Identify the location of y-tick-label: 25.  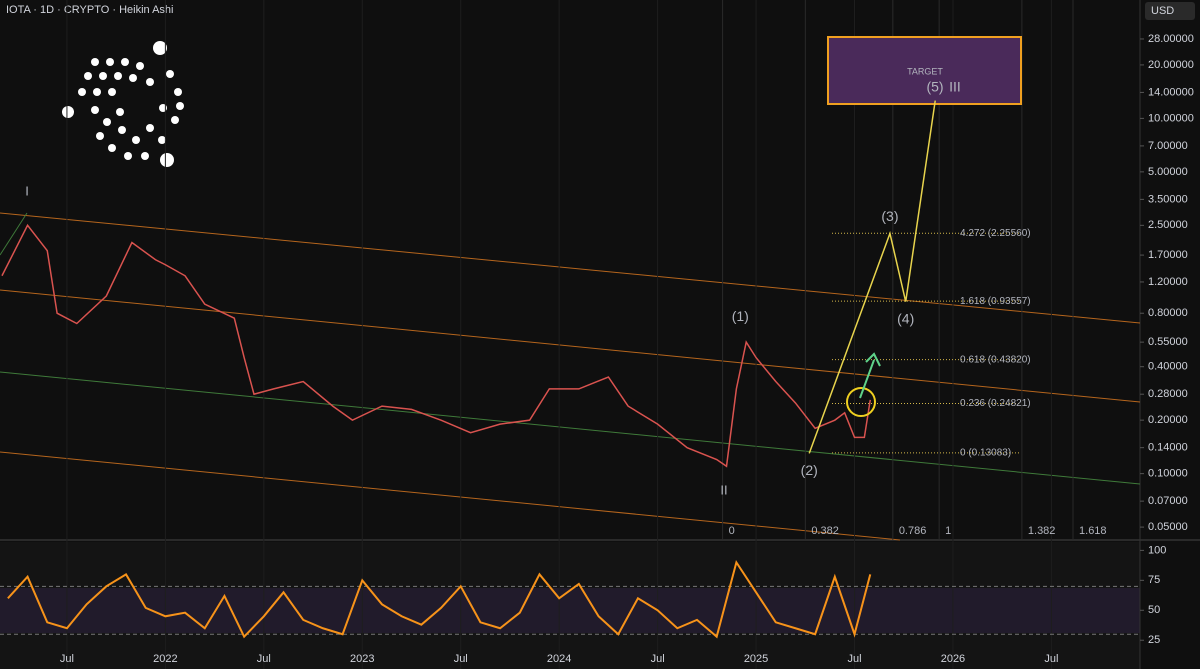
(1154, 640).